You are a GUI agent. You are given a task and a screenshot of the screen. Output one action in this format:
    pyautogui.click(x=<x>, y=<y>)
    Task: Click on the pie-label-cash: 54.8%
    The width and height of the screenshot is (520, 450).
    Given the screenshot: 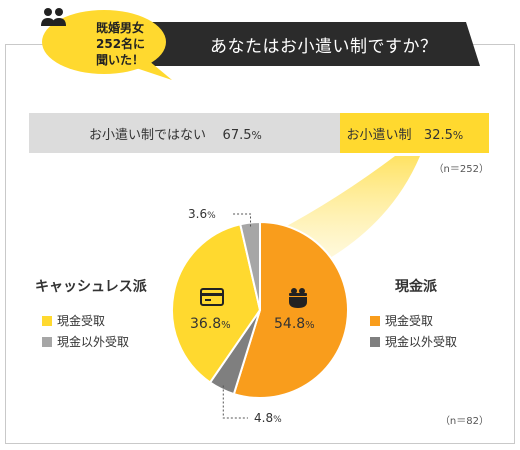 What is the action you would take?
    pyautogui.click(x=294, y=324)
    